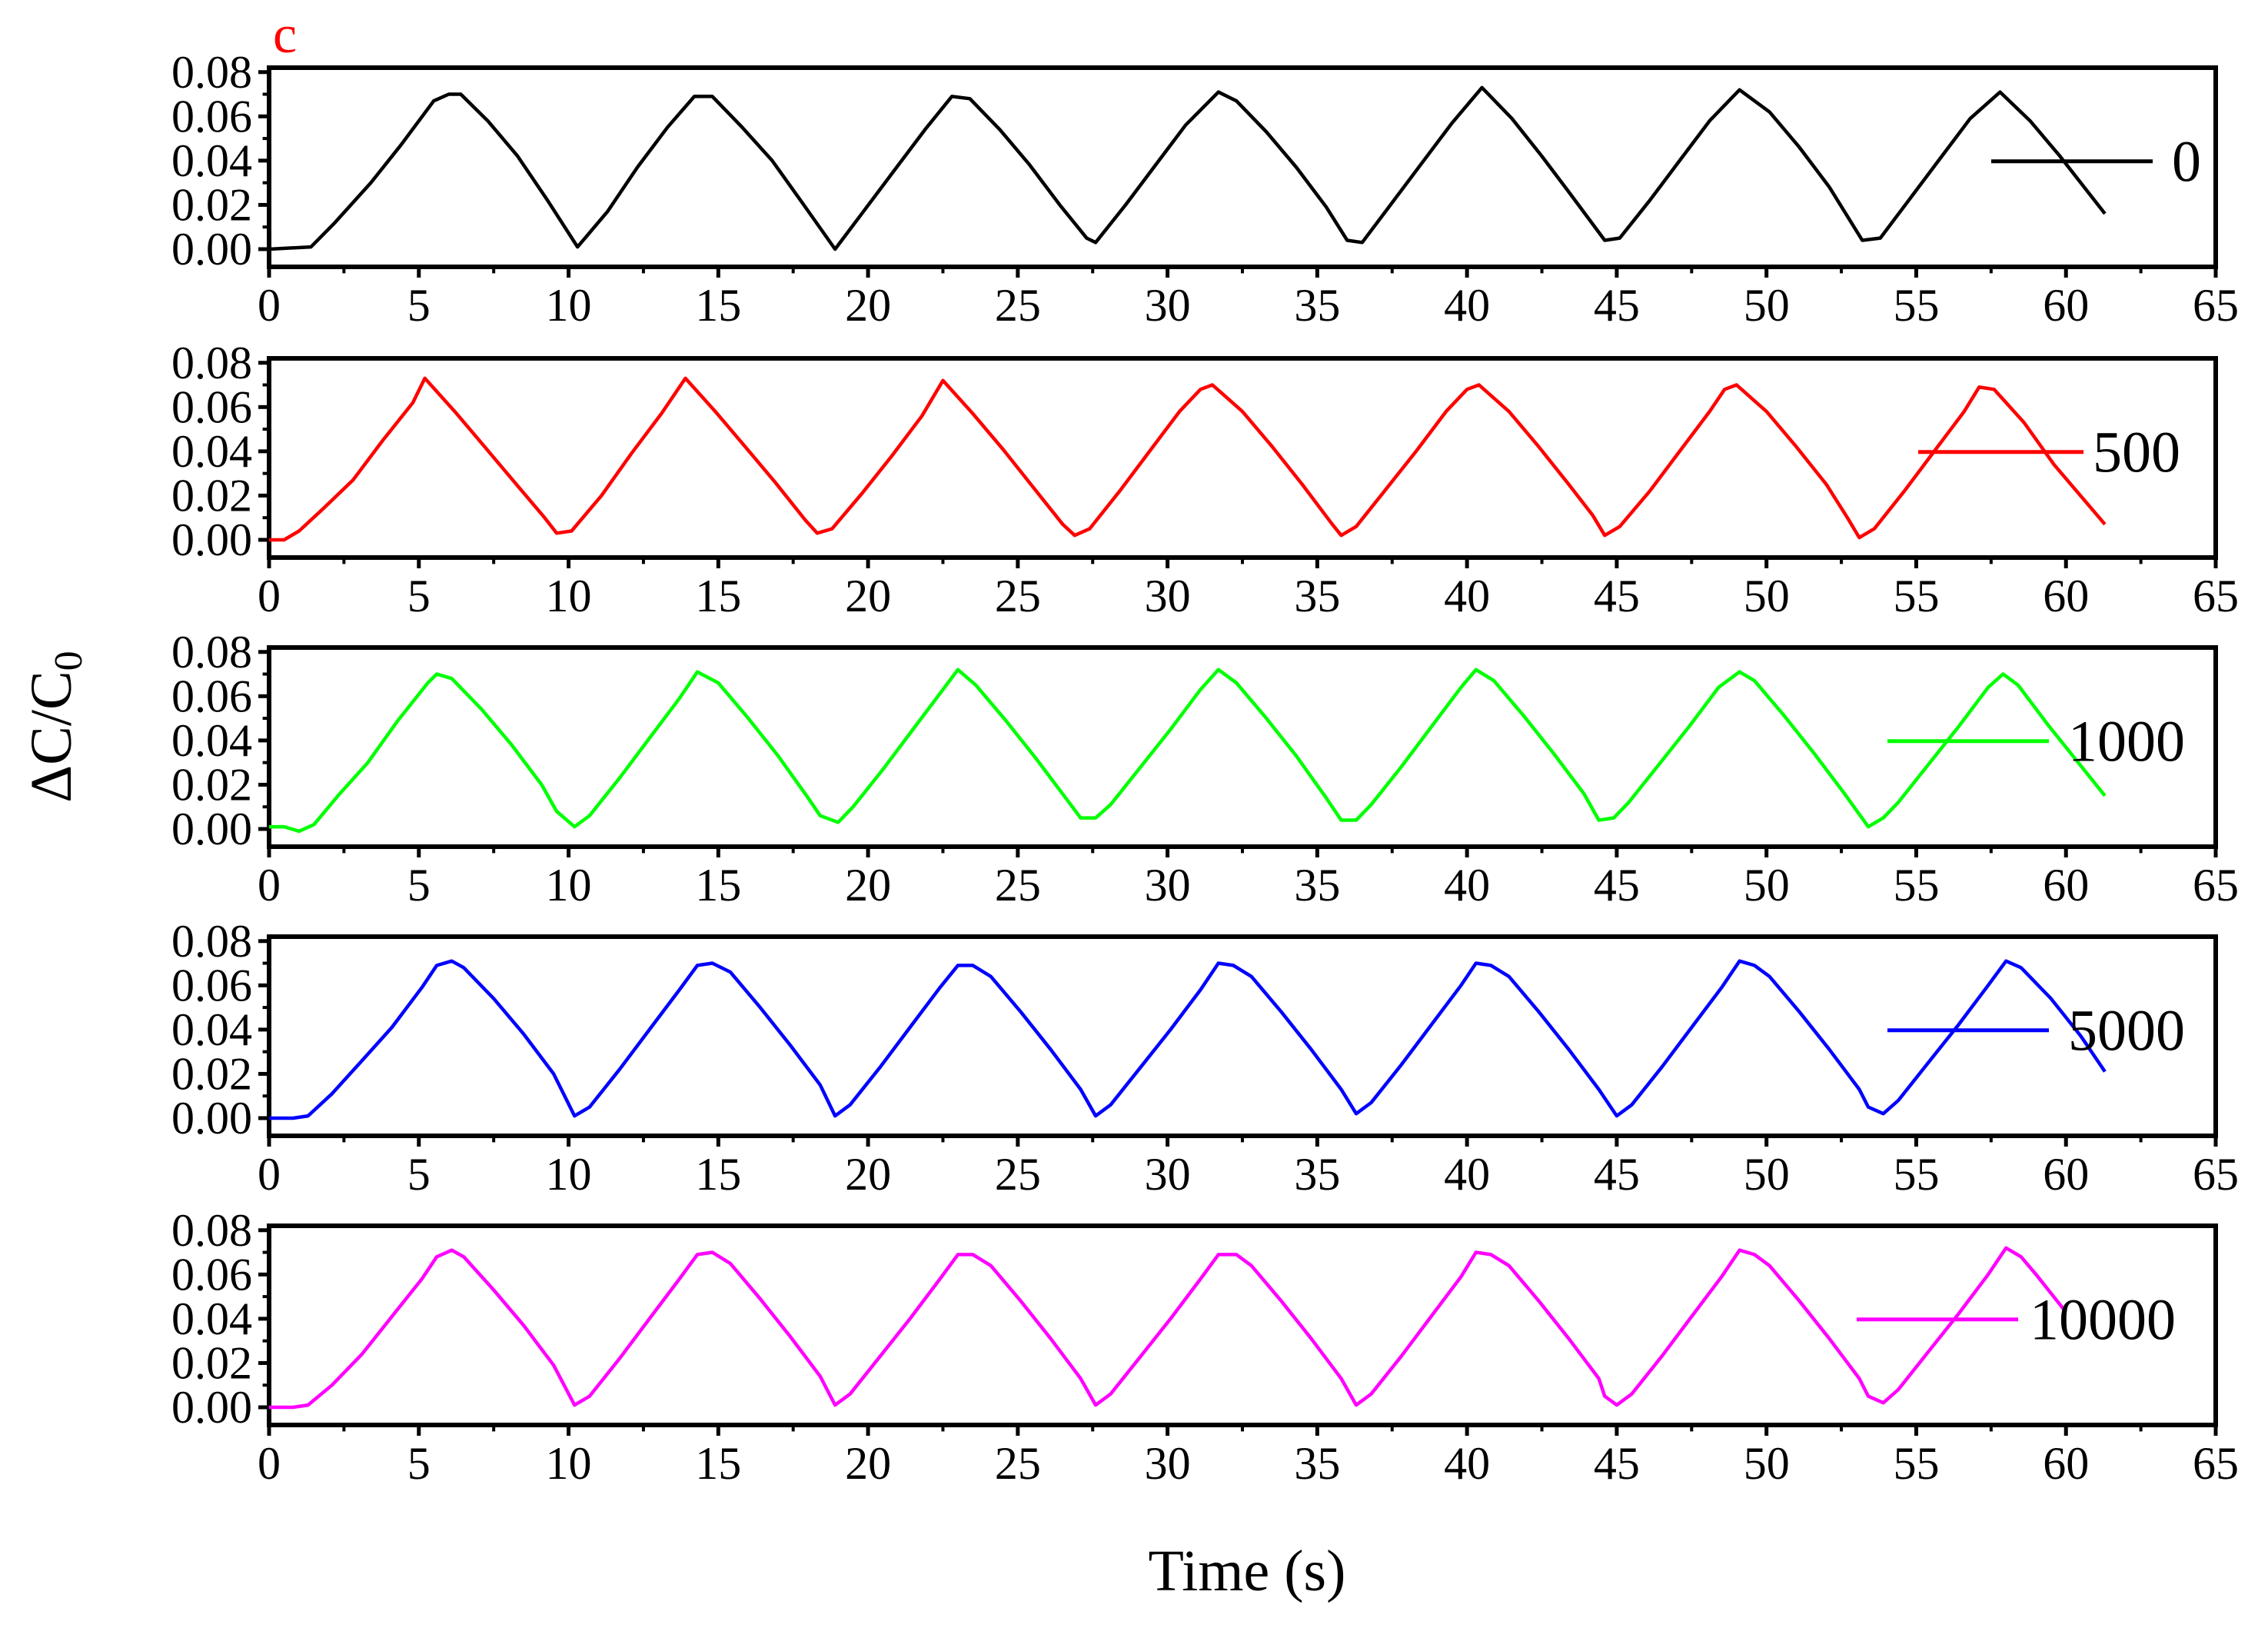 The width and height of the screenshot is (2268, 1628). What do you see at coordinates (69, 661) in the screenshot?
I see `y-axis-title-subscript: 0` at bounding box center [69, 661].